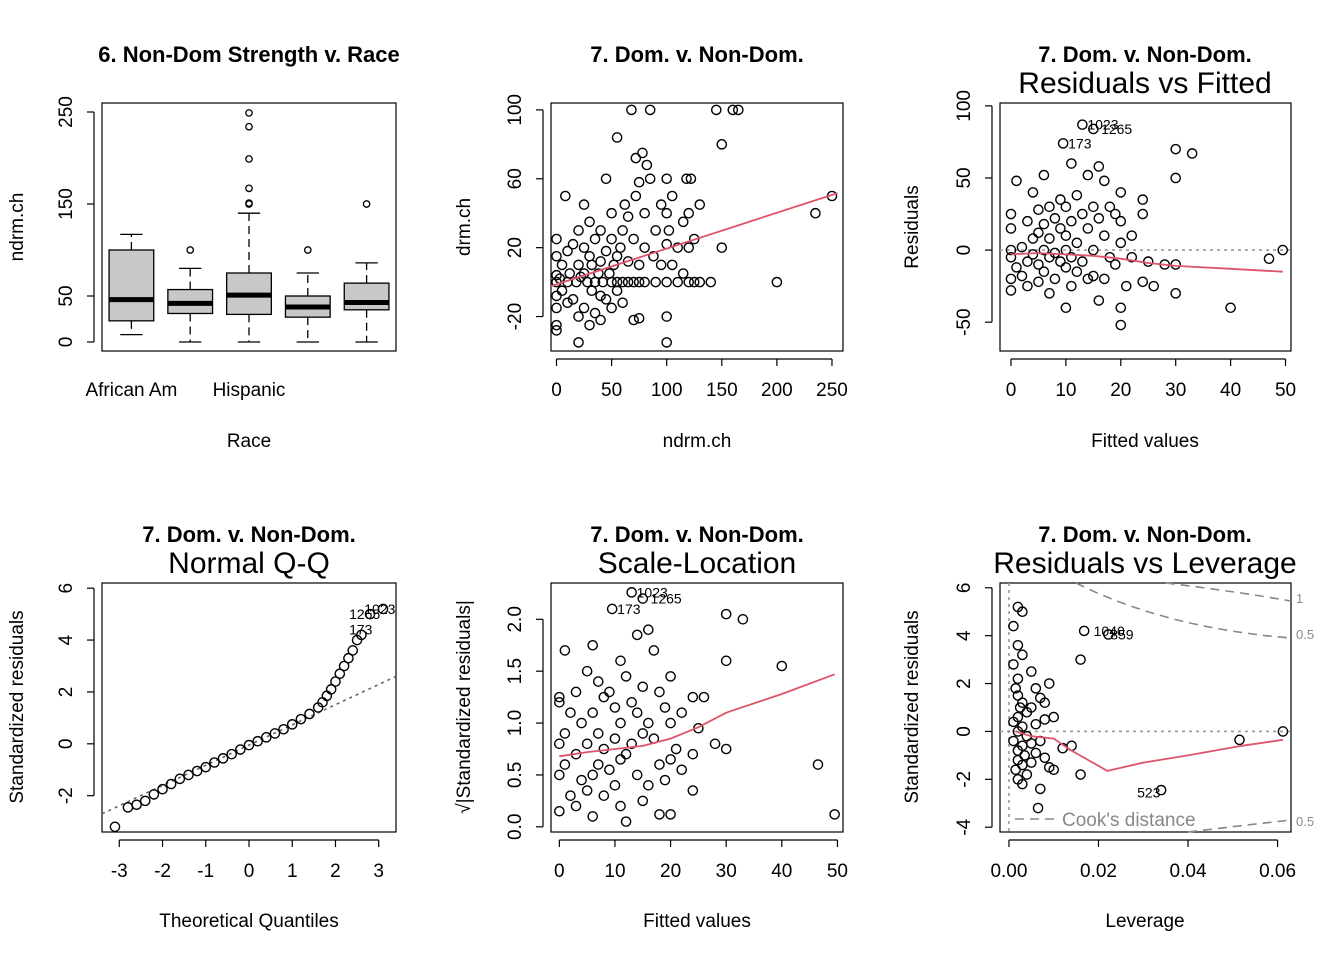 This screenshot has width=1344, height=960. What do you see at coordinates (515, 619) in the screenshot?
I see `y-tick-label: 2.0` at bounding box center [515, 619].